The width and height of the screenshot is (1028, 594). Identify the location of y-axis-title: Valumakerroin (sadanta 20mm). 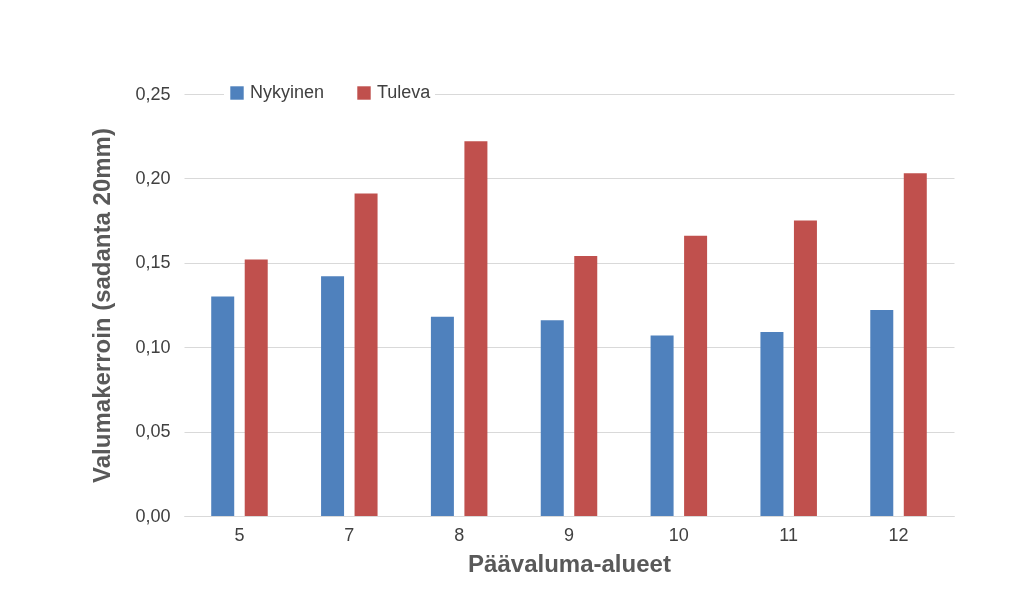
(102, 305).